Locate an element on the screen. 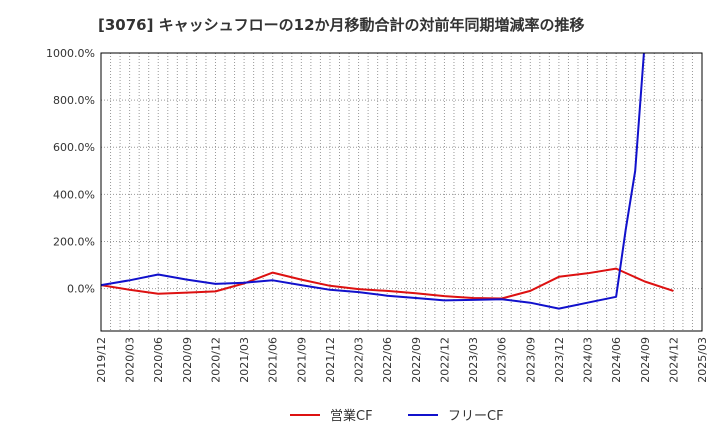  series-line-operating-cf is located at coordinates (387, 283).